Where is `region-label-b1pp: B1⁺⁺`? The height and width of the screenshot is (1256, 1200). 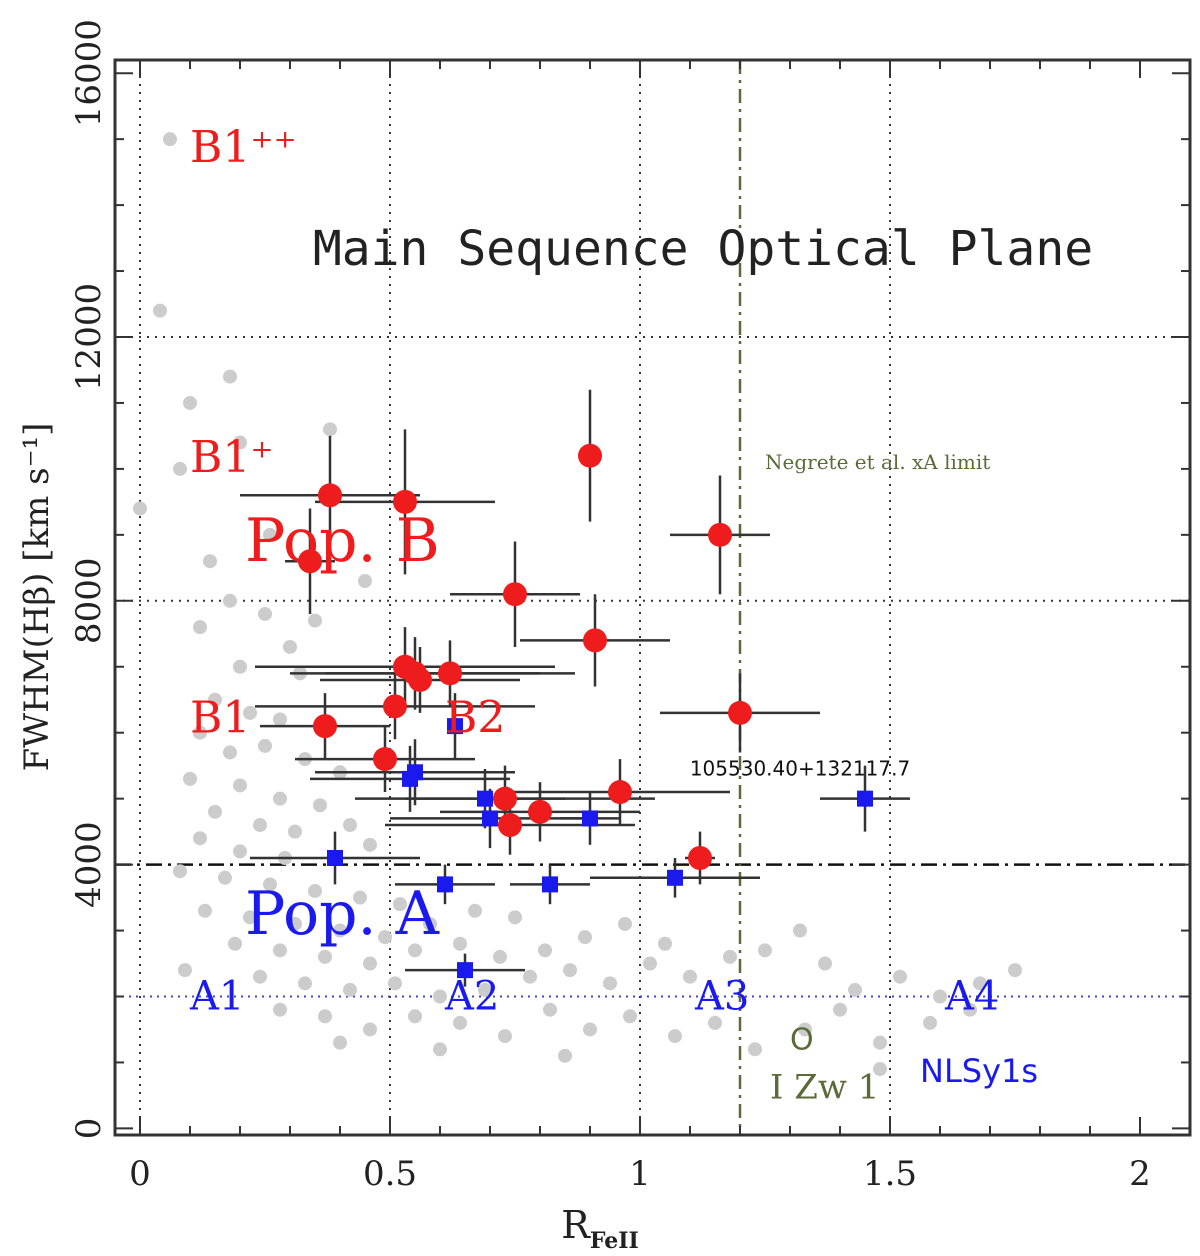
region-label-b1pp: B1⁺⁺ is located at coordinates (243, 147).